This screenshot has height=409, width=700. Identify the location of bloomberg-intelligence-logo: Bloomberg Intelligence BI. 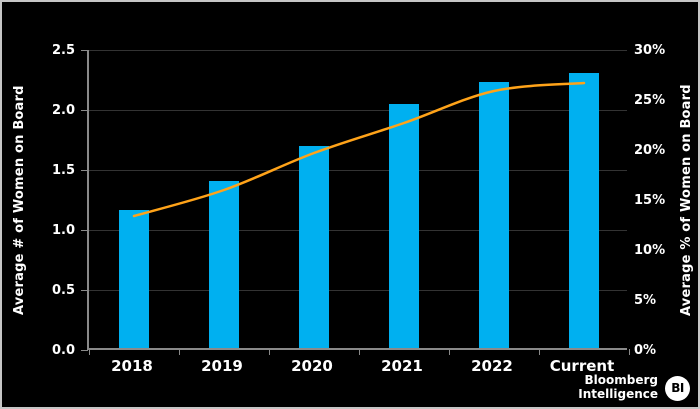
(634, 388).